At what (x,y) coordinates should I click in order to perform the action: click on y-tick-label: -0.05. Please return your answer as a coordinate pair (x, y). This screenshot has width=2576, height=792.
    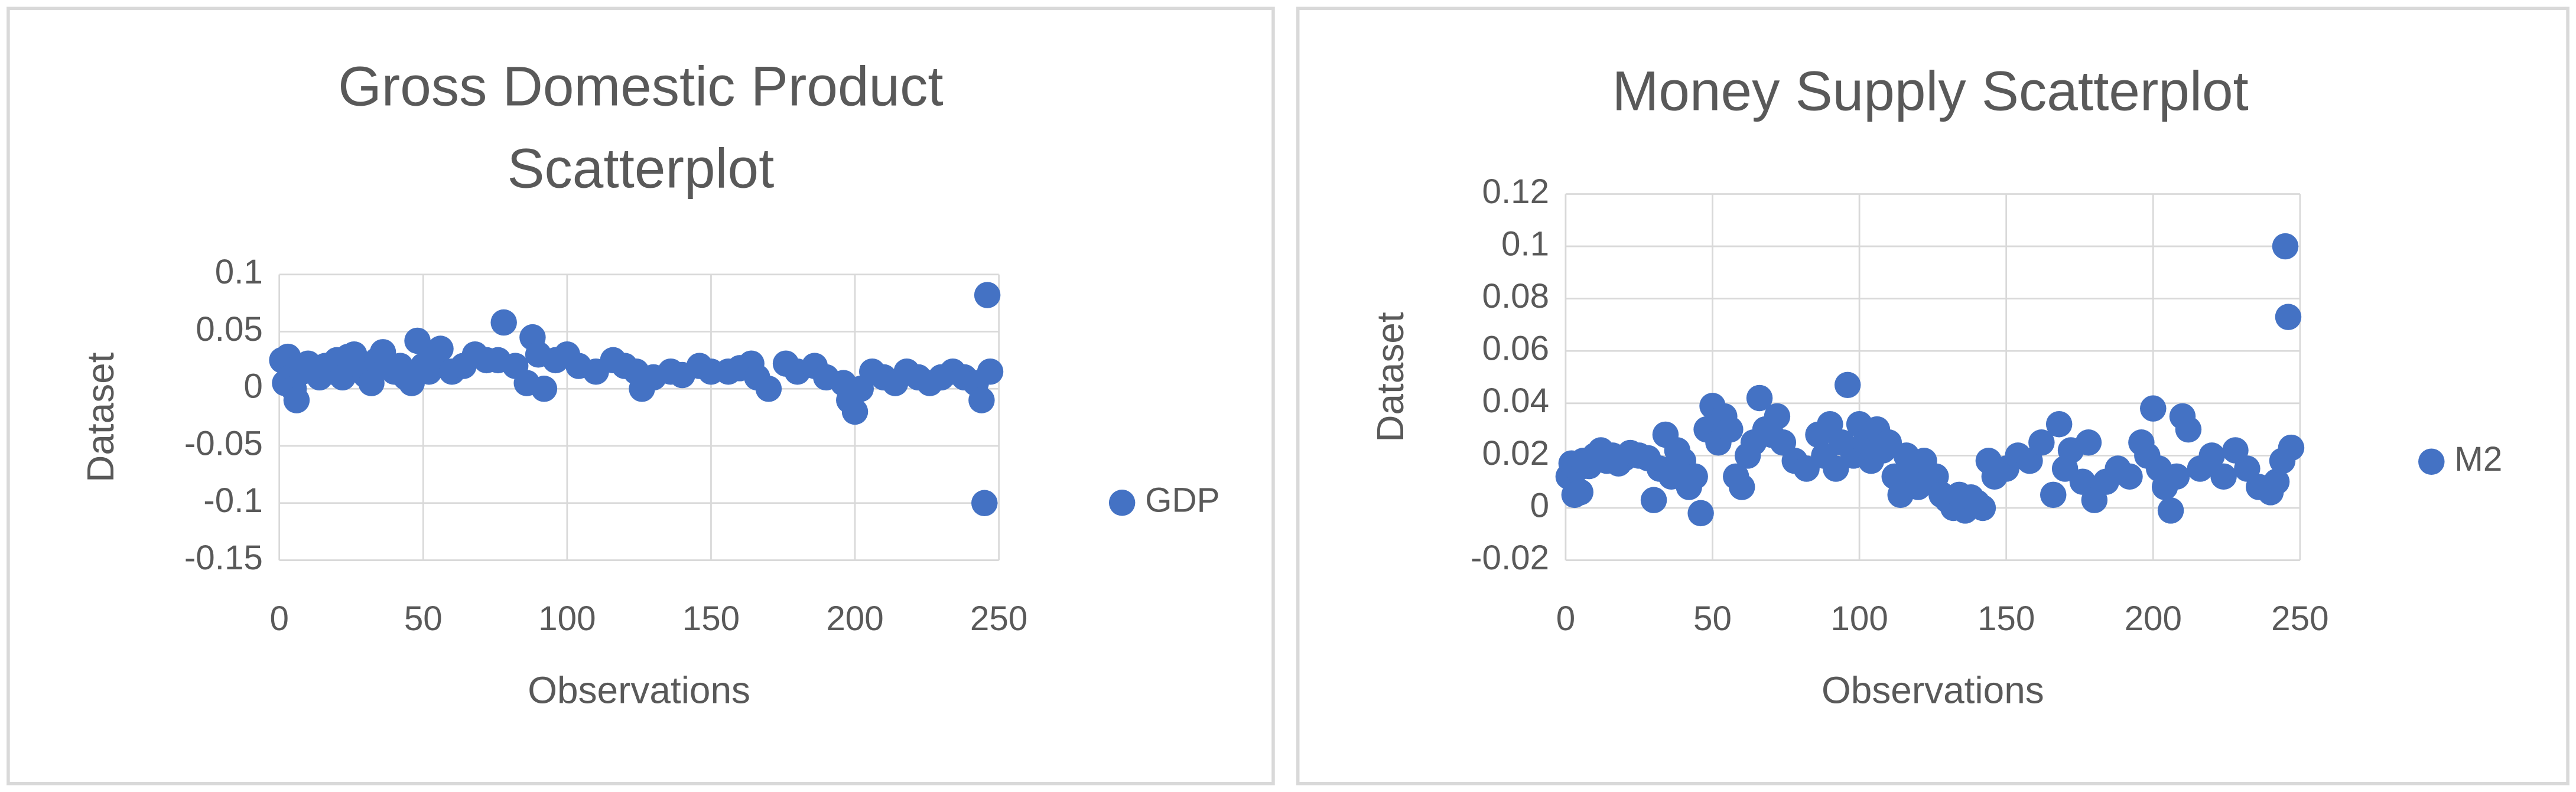
    Looking at the image, I should click on (223, 443).